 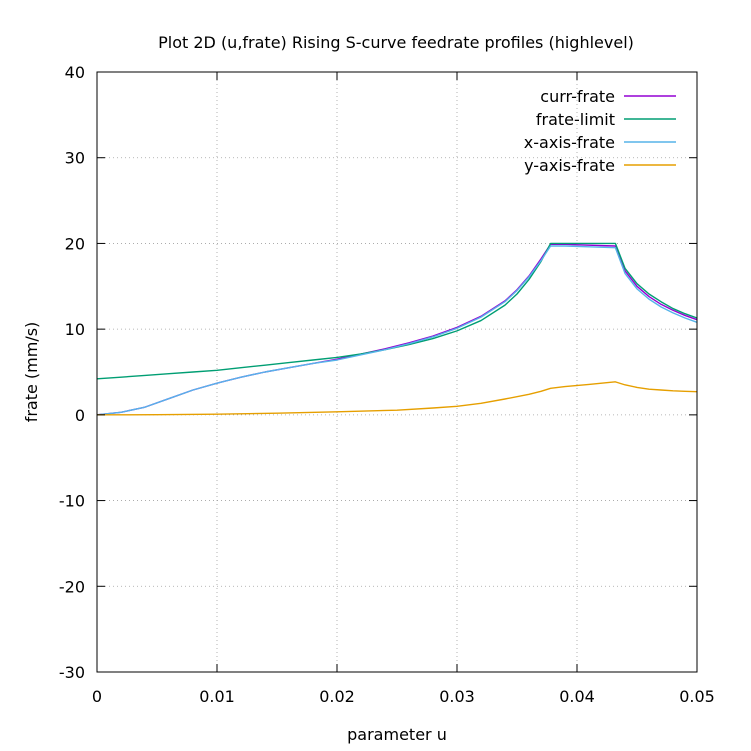 I want to click on y-tick-label: 20, so click(x=75, y=243).